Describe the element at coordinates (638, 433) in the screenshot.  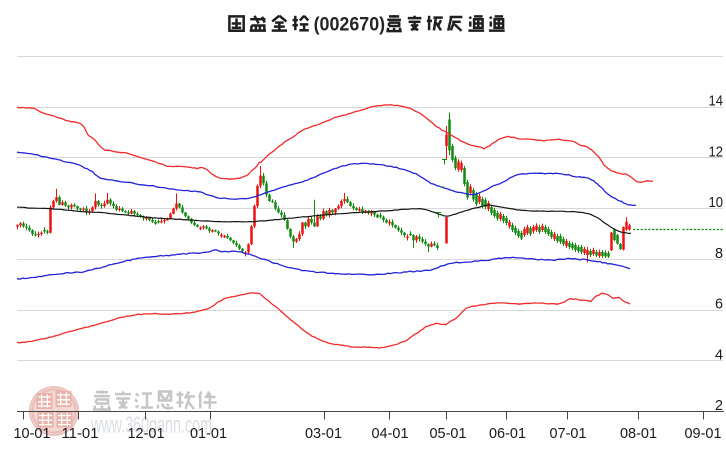
I see `svg-text: 08-01` at that location.